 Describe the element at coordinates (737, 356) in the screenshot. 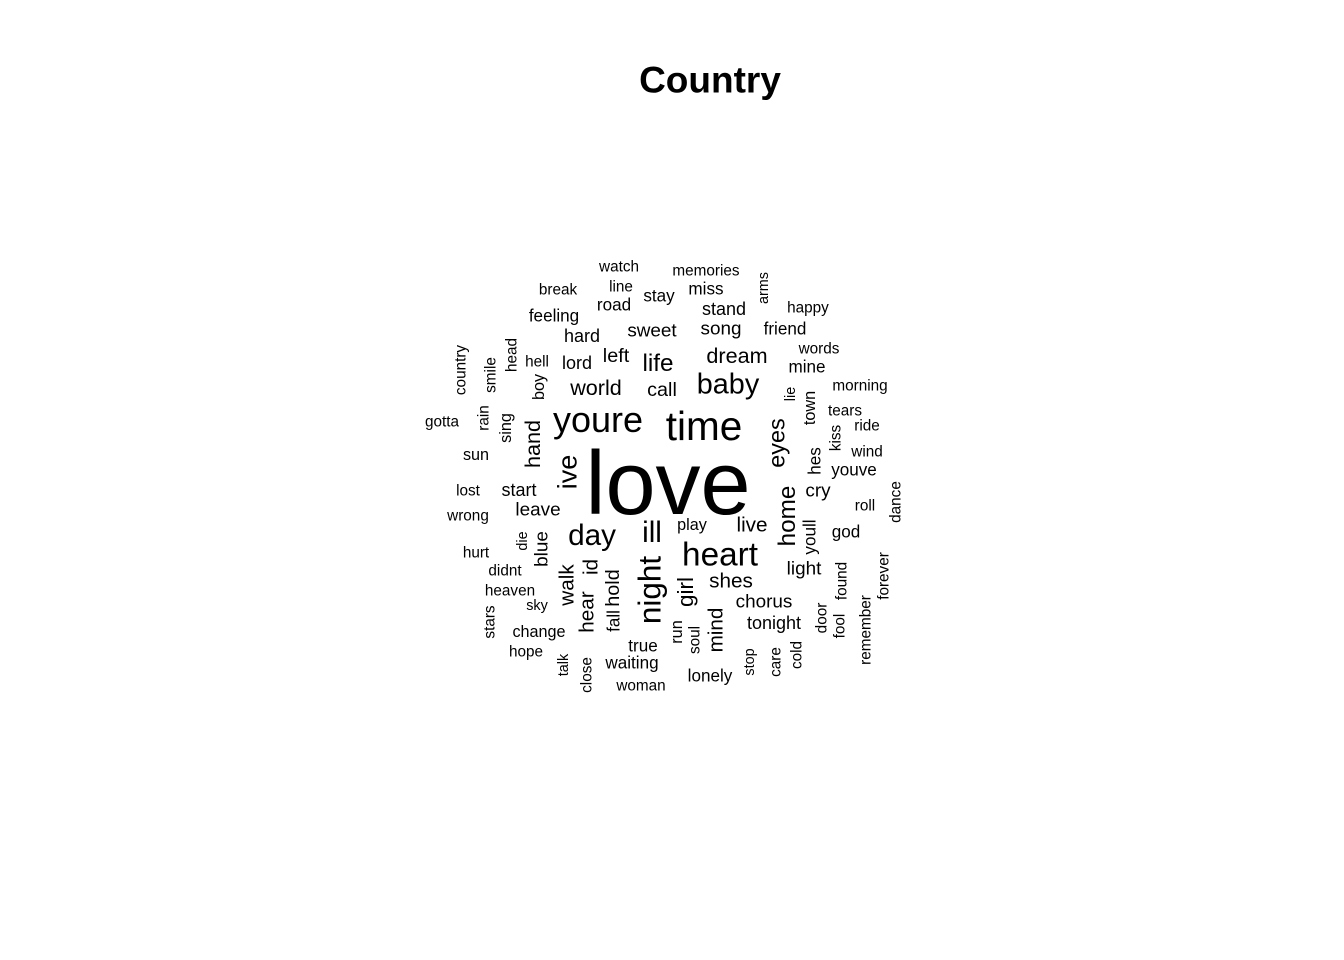

I see `word-dream: dream` at that location.